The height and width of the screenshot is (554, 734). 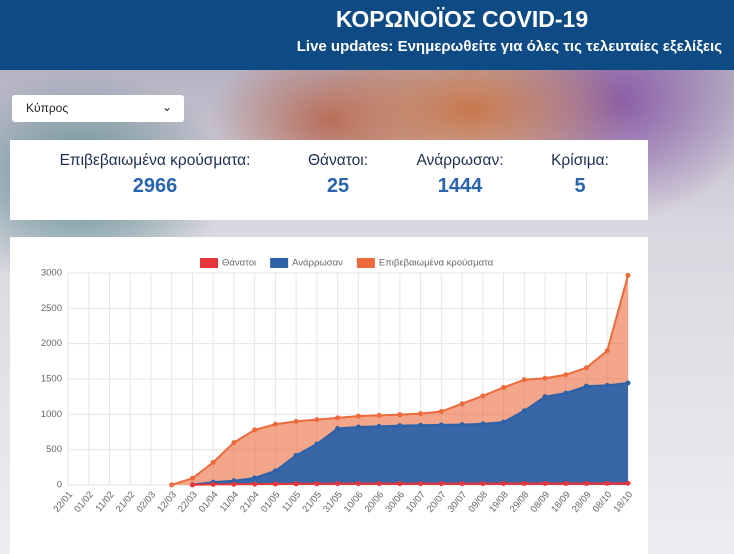 I want to click on x-tick-label: 08/09, so click(x=541, y=501).